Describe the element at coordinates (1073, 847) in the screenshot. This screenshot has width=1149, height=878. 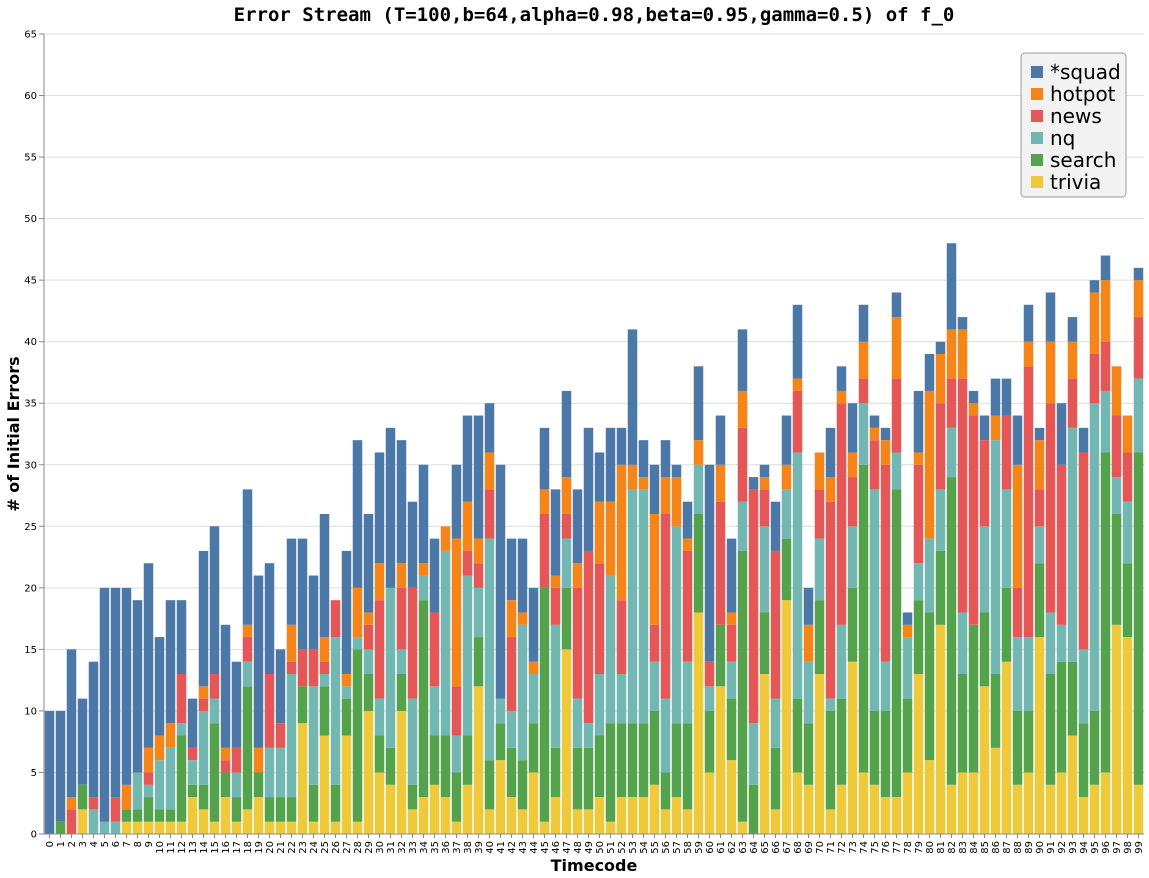
I see `x-tick-label: 93` at that location.